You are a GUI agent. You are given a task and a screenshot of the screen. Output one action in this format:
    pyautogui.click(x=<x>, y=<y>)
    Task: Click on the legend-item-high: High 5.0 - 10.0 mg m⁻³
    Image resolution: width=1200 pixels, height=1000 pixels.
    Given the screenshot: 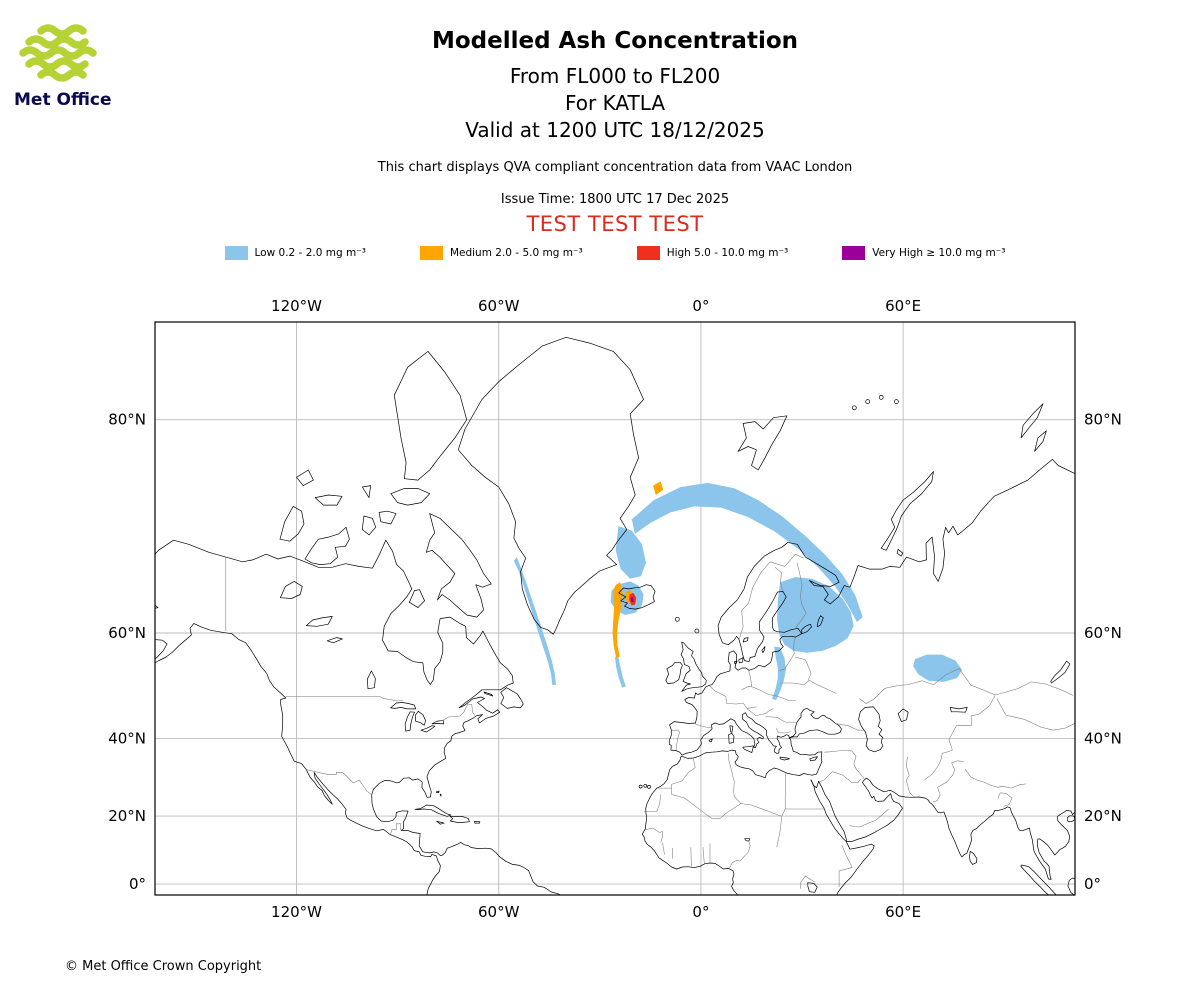 What is the action you would take?
    pyautogui.click(x=712, y=253)
    